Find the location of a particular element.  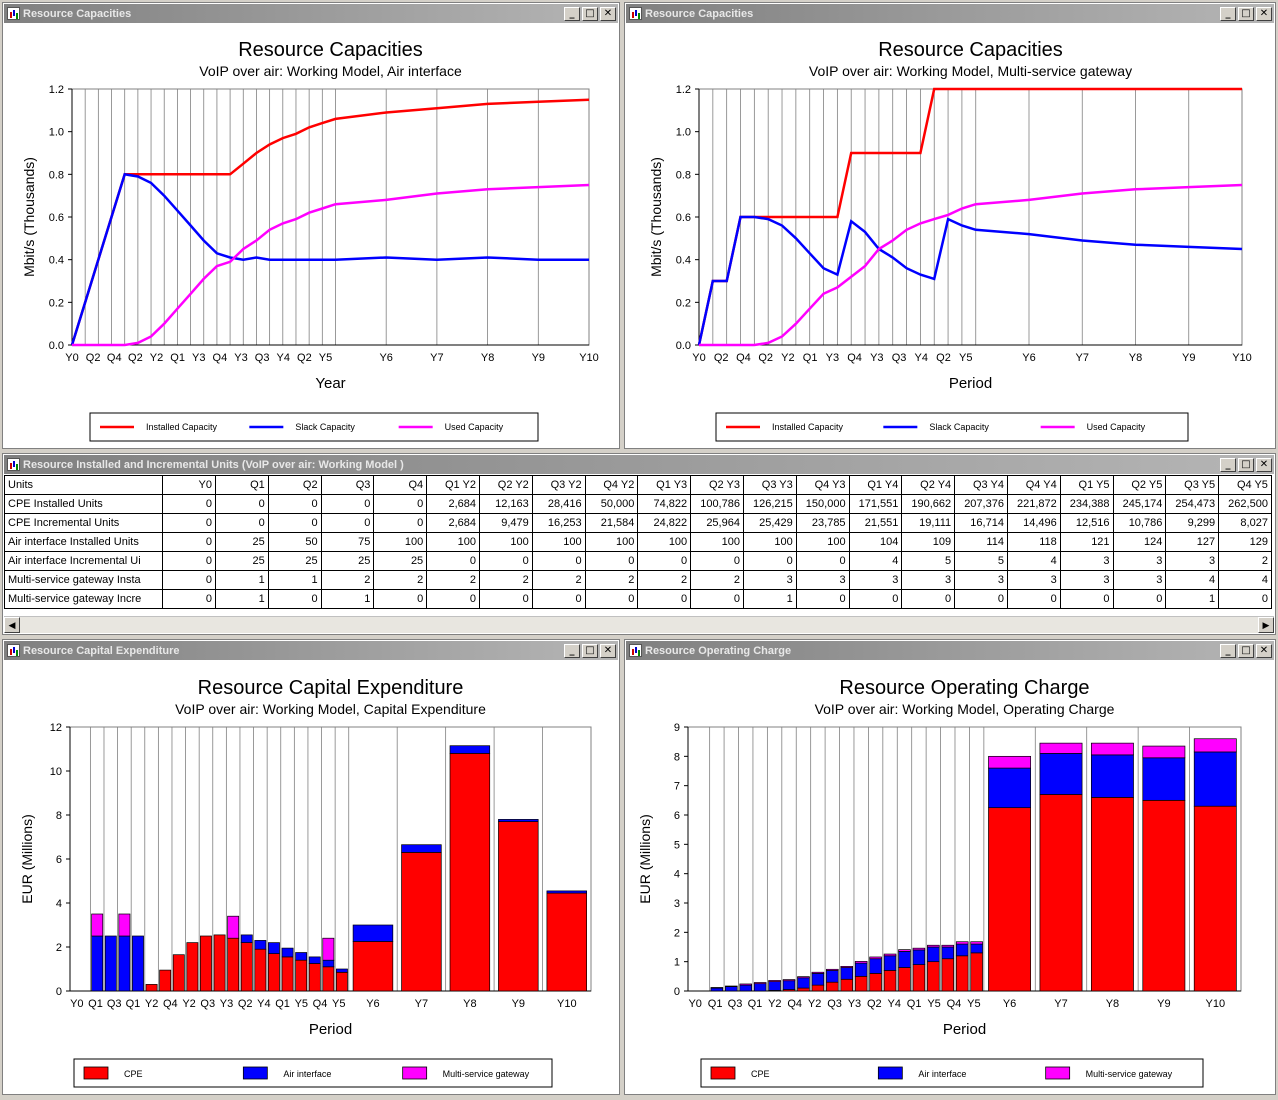

column-header: Q2 Y3 is located at coordinates (717, 485).